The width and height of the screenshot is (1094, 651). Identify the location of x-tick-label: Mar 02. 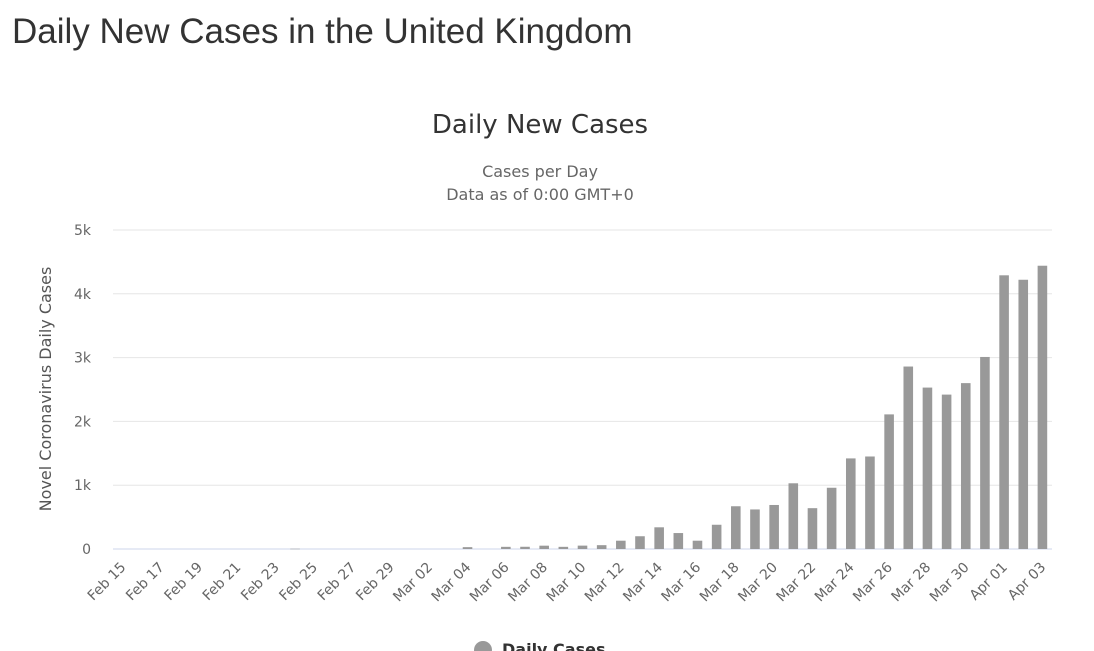
(413, 583).